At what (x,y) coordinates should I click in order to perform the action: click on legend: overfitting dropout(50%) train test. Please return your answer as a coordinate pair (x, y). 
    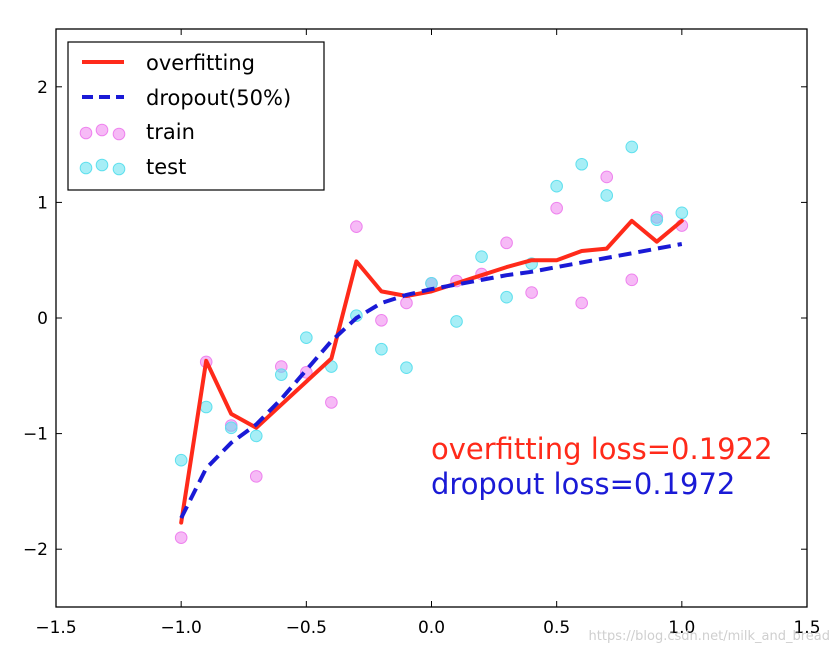
    Looking at the image, I should click on (196, 116).